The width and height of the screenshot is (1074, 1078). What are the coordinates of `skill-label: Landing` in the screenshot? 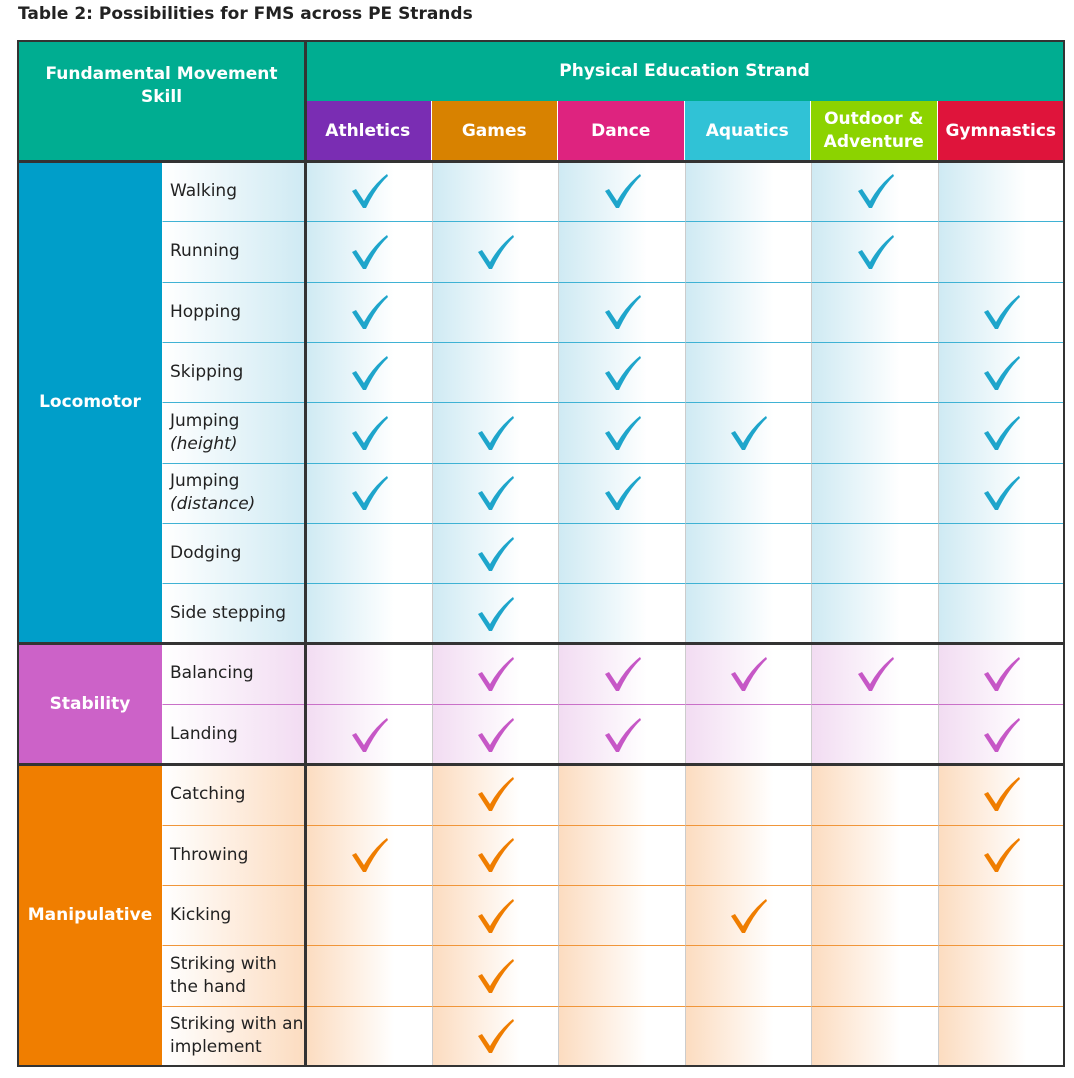 It's located at (233, 734).